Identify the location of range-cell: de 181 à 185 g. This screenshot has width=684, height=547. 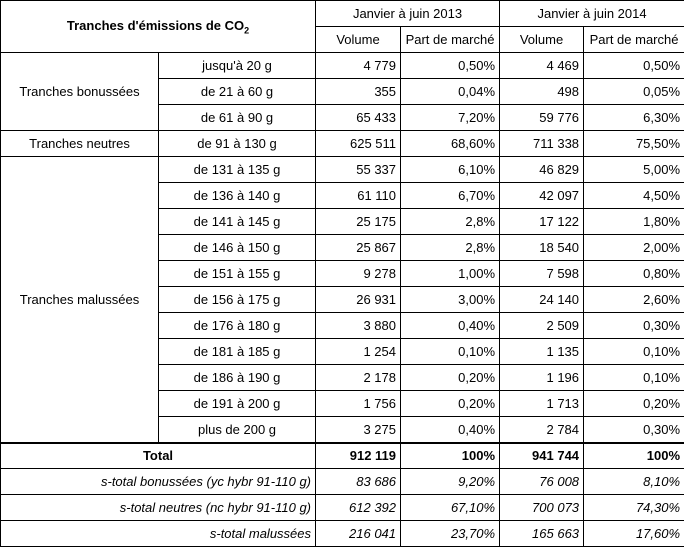
(237, 351).